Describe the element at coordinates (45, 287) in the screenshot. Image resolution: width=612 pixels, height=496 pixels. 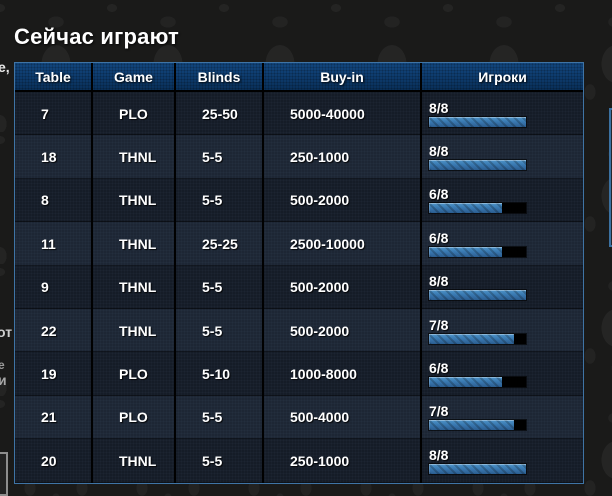
I see `cell-table-number: 9` at that location.